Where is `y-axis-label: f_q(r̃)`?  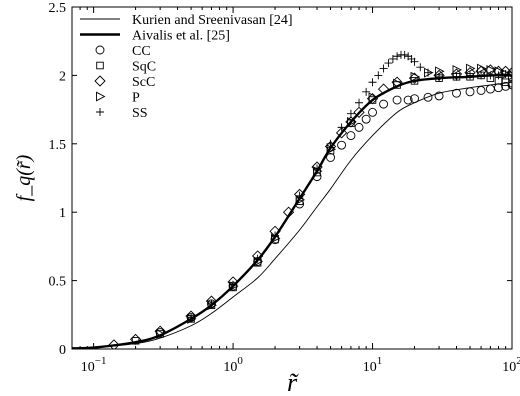
y-axis-label: f_q(r̃) is located at coordinates (24, 177).